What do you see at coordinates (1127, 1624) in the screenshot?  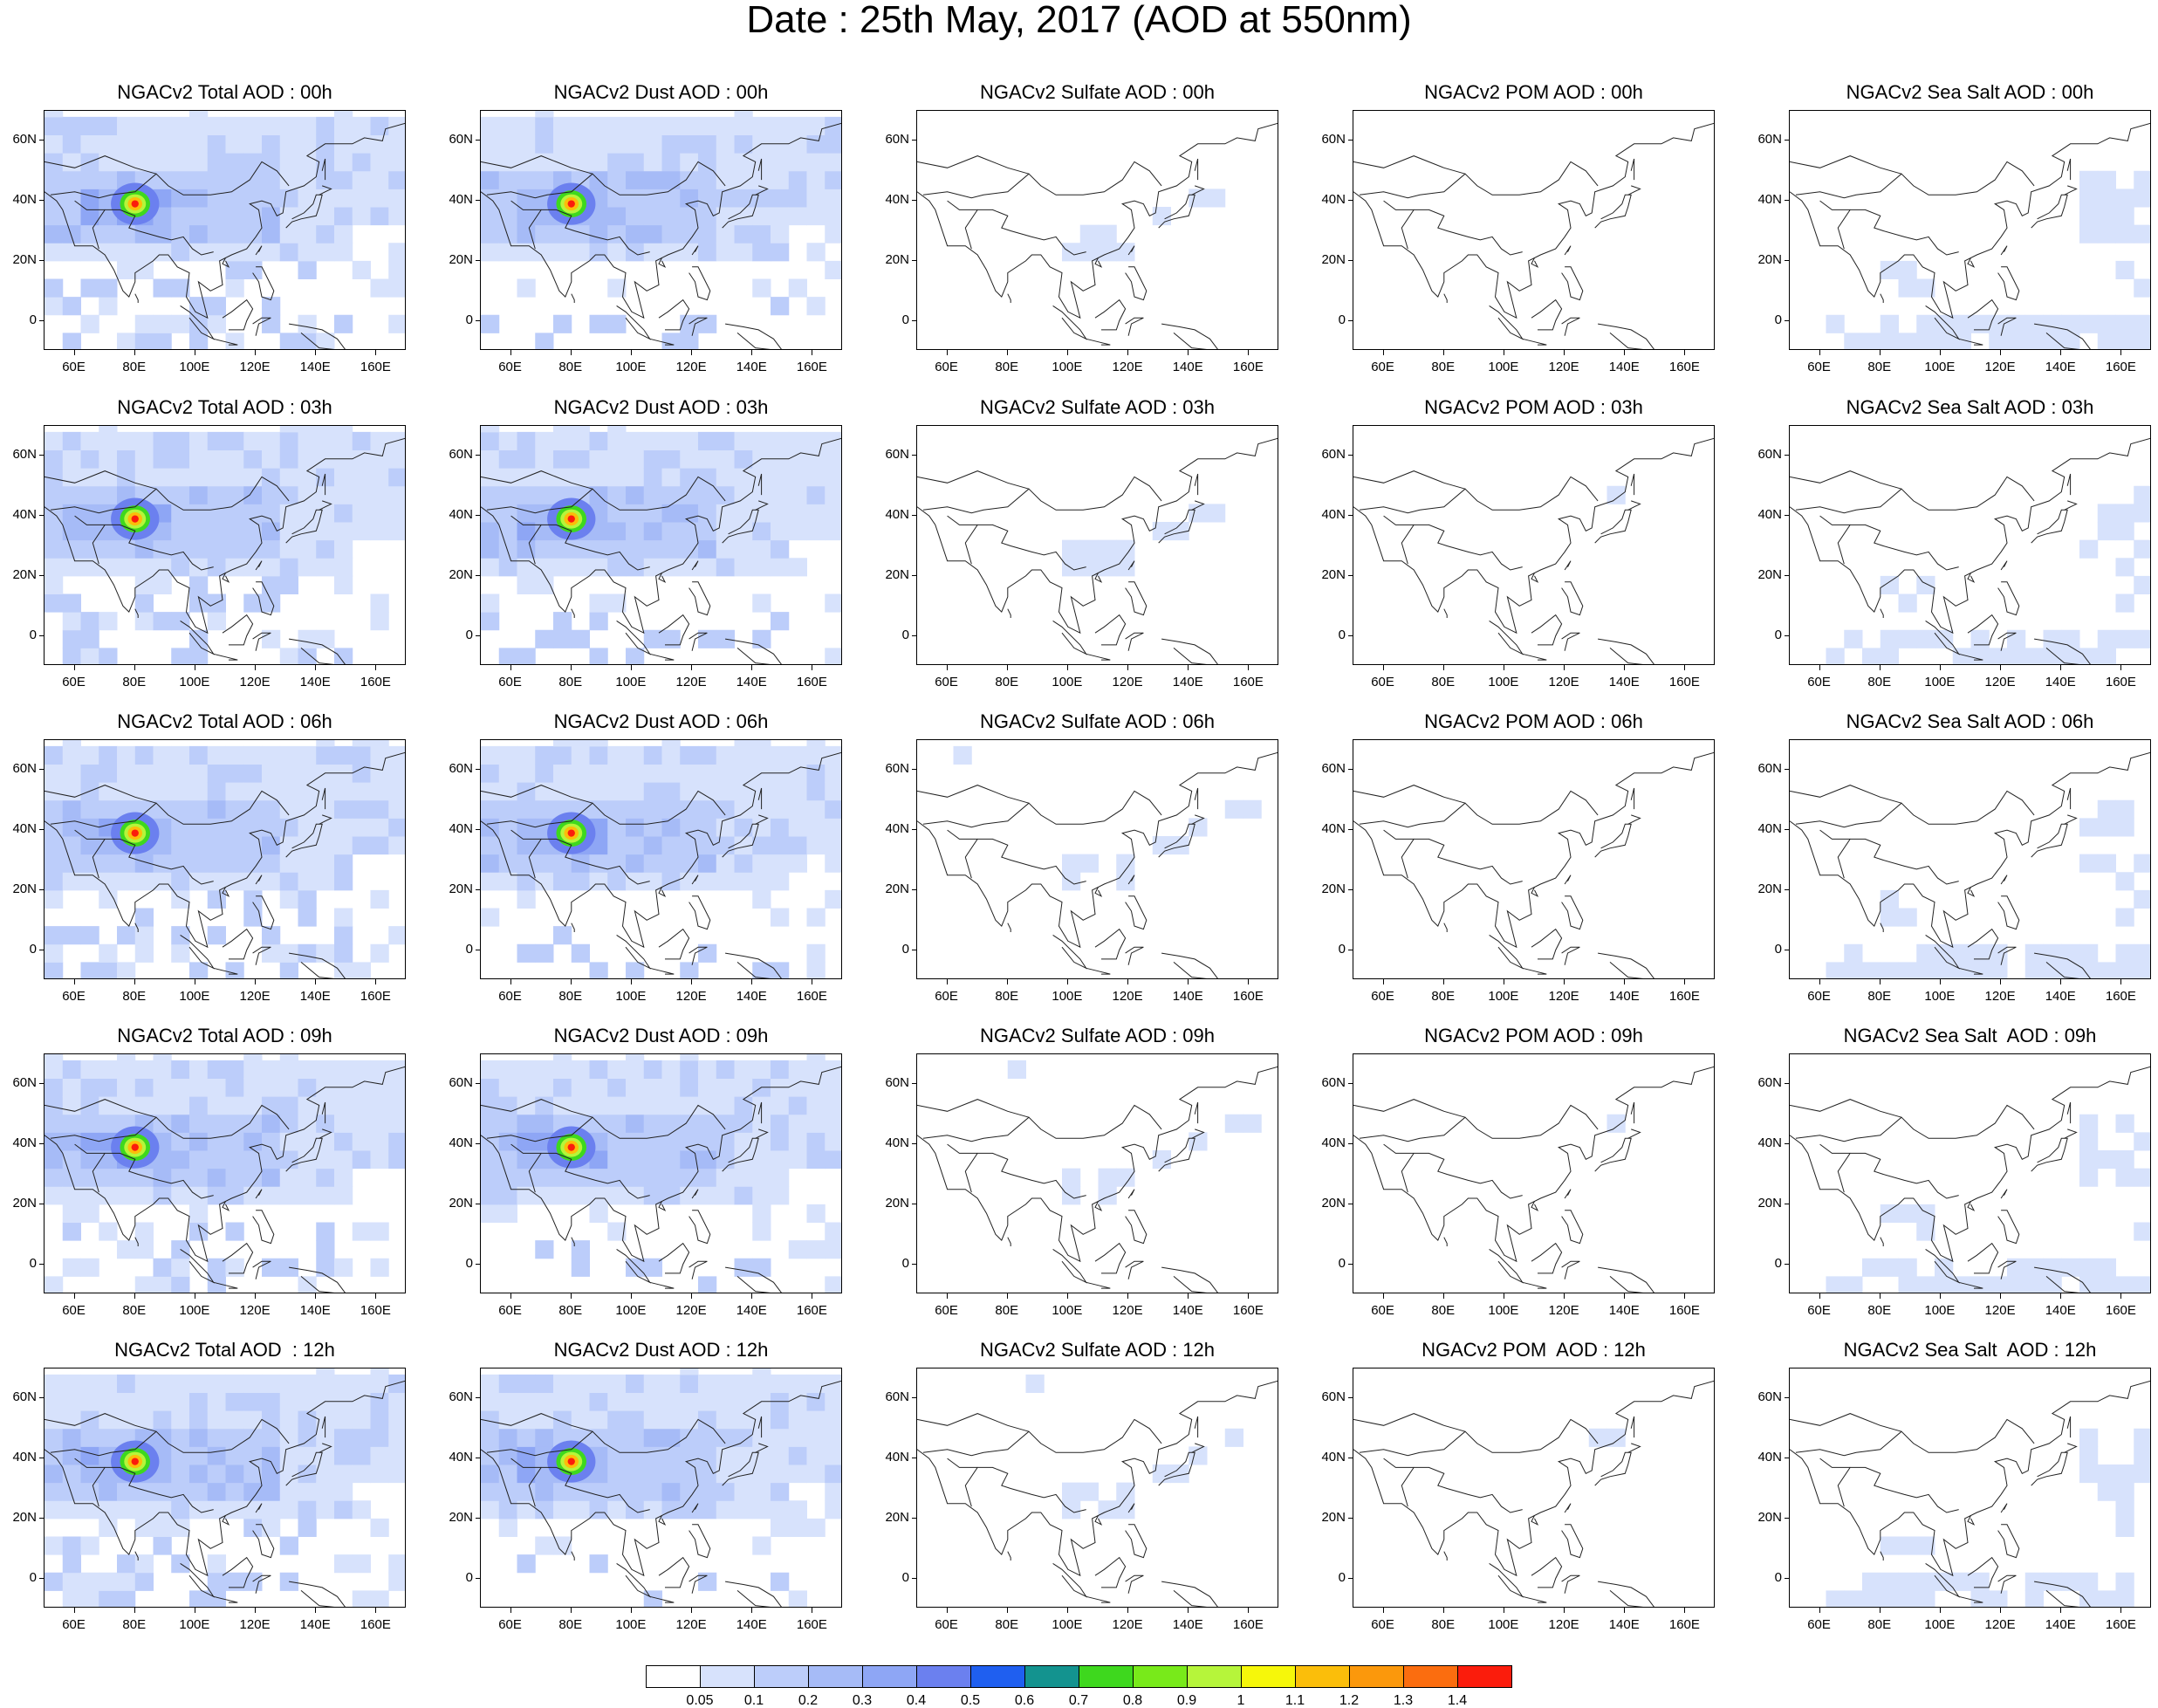 I see `lon-tick-label: 120E` at bounding box center [1127, 1624].